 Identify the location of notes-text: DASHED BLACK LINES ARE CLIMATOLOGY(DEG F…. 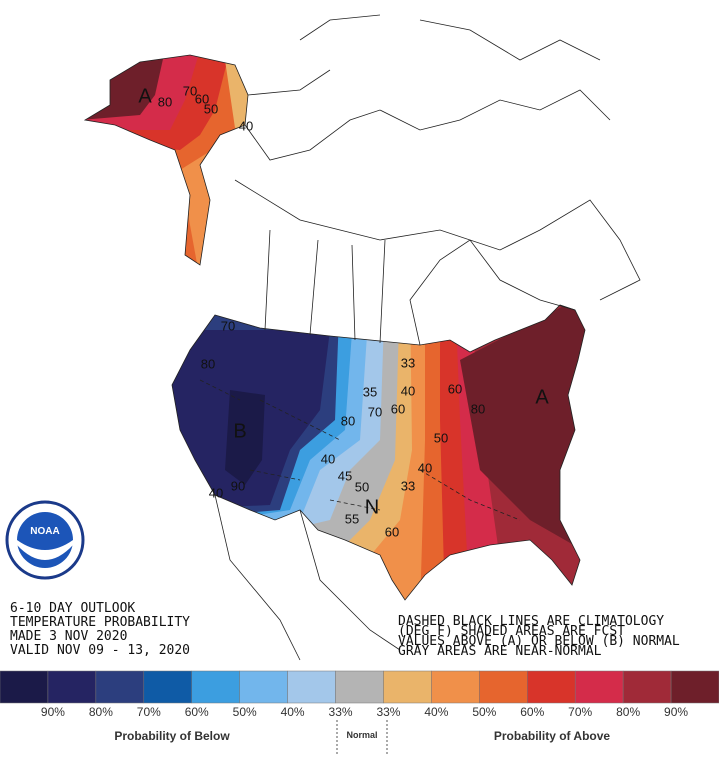
(539, 636).